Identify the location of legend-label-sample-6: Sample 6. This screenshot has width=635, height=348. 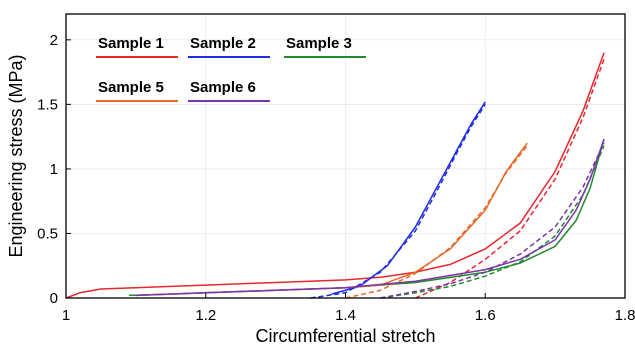
(223, 87).